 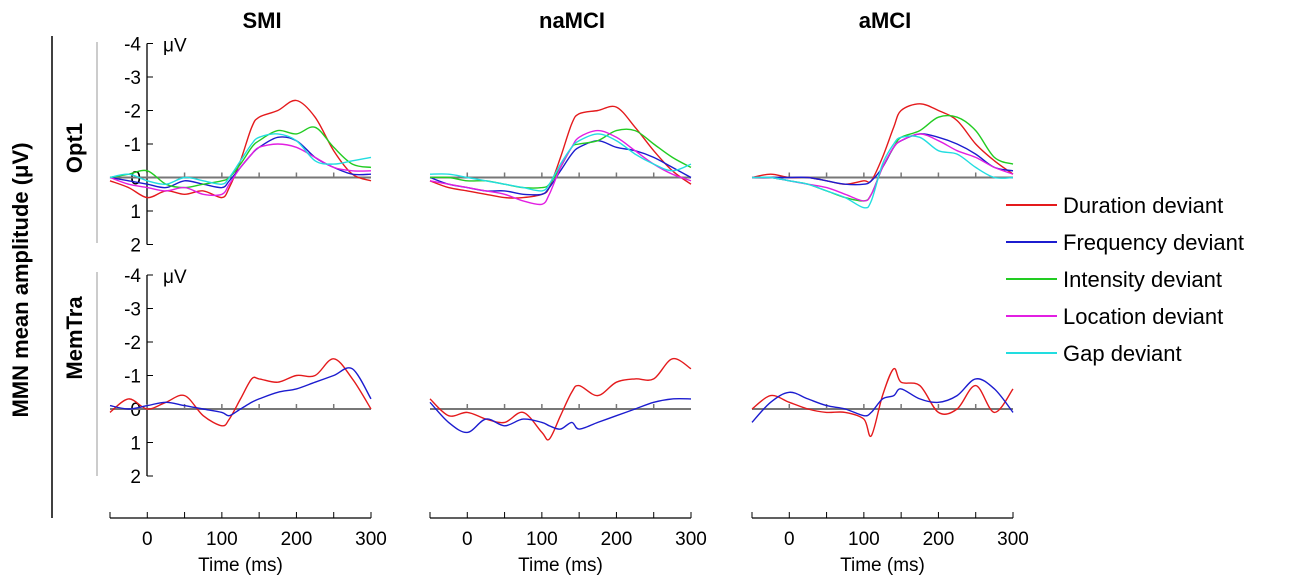 What do you see at coordinates (1143, 205) in the screenshot?
I see `legend-label: Duration deviant` at bounding box center [1143, 205].